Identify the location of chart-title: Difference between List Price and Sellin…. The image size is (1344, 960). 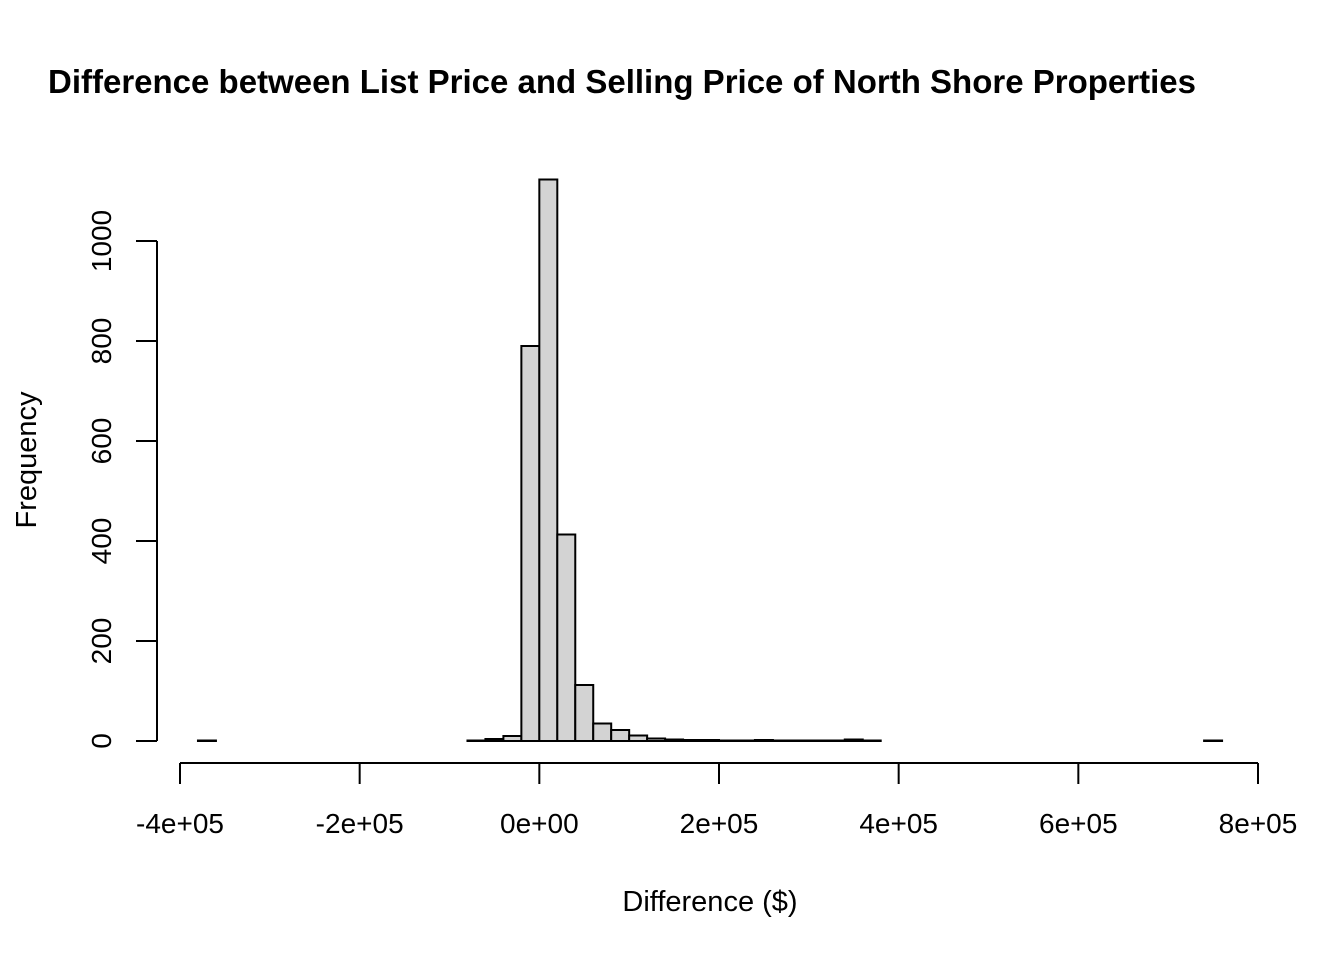
(622, 81).